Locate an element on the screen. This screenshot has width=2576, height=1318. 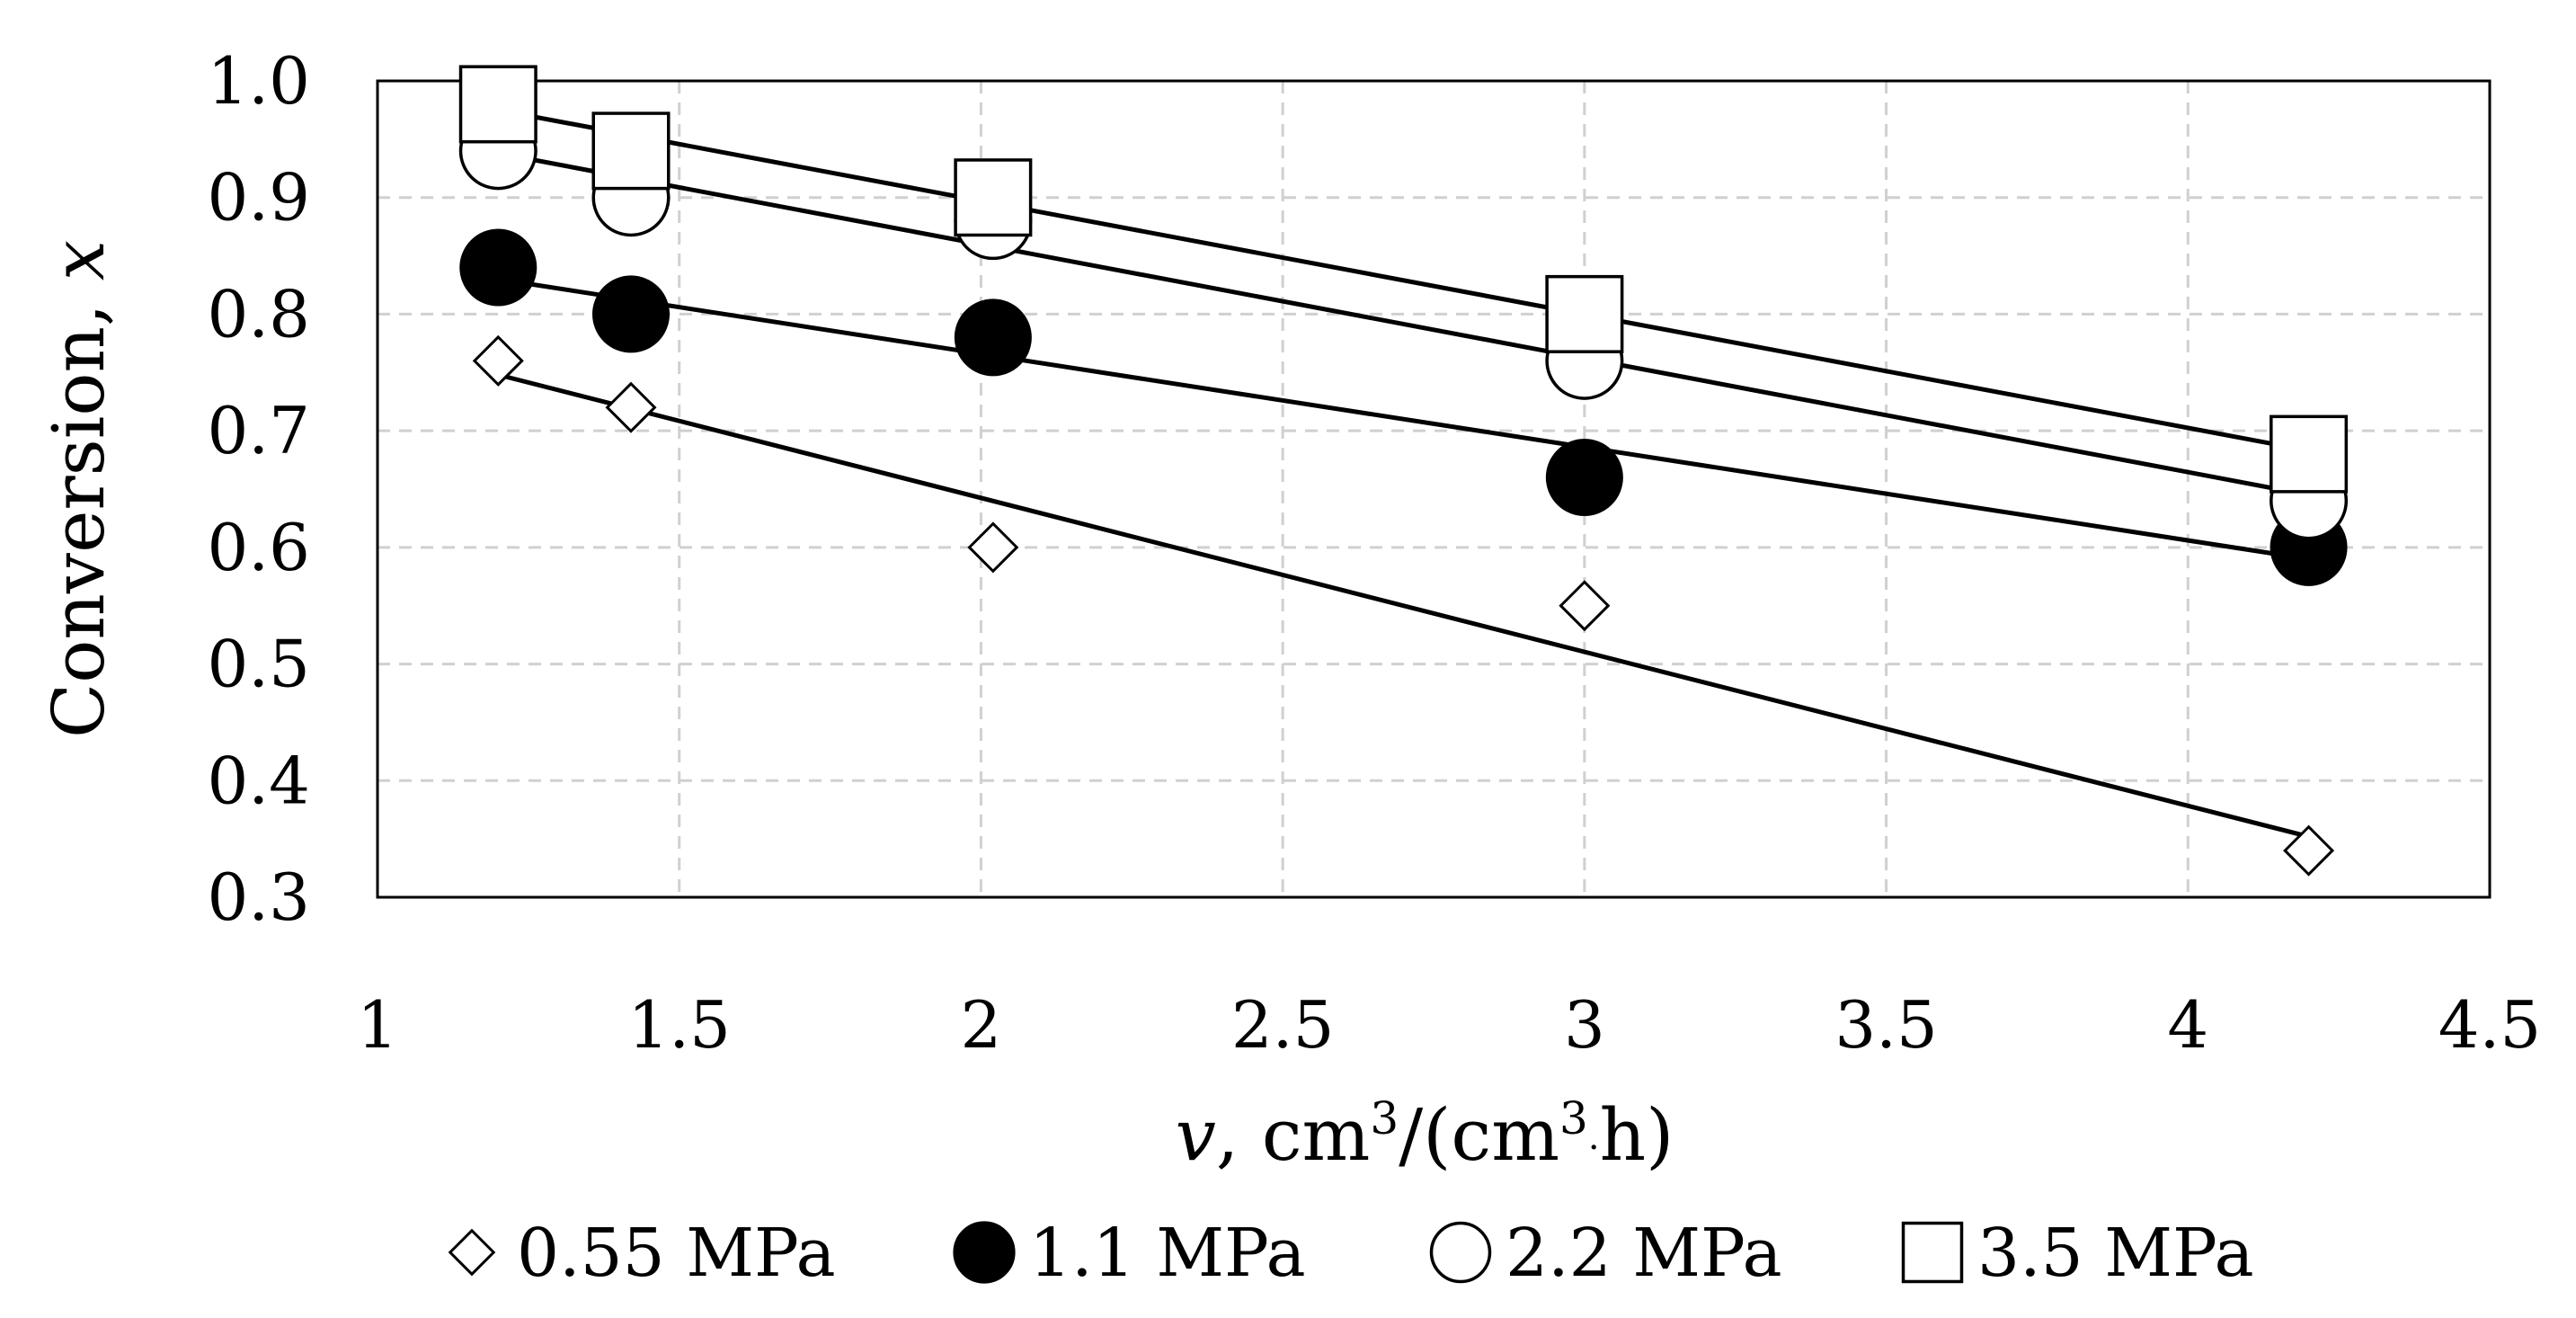
x-tick-label: 1 is located at coordinates (377, 1025).